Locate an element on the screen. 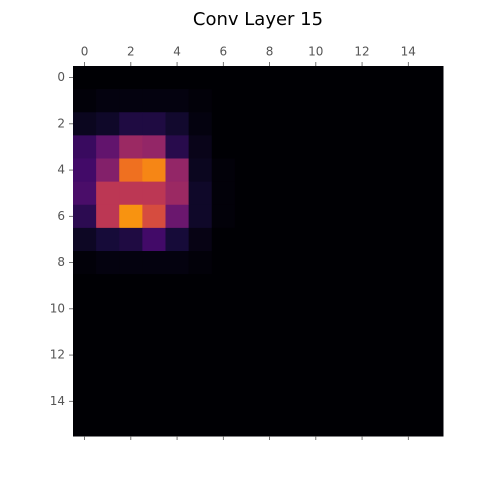 The height and width of the screenshot is (480, 480). y-tick-label: 6 is located at coordinates (61, 216).